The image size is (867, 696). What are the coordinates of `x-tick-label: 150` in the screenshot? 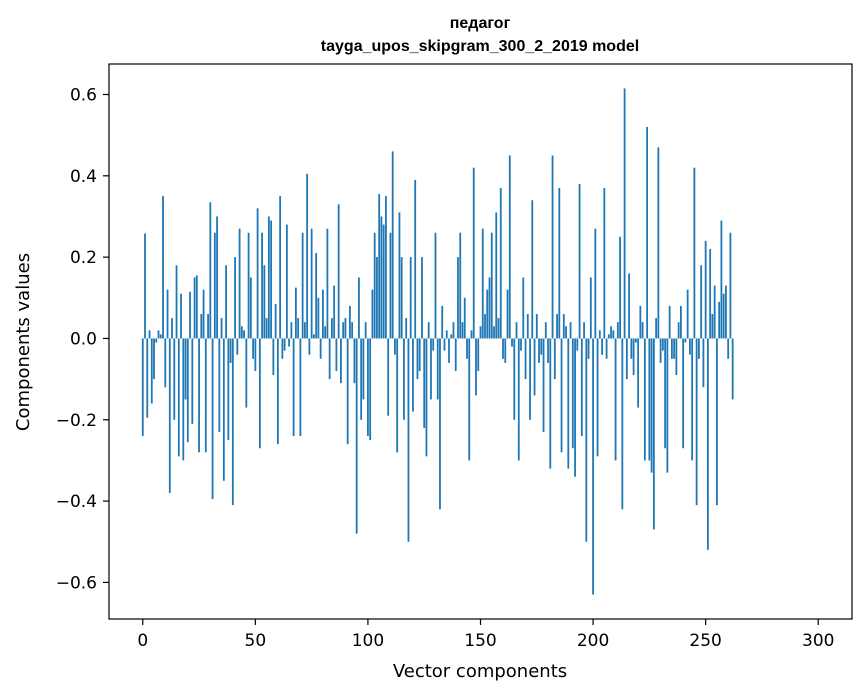 It's located at (480, 641).